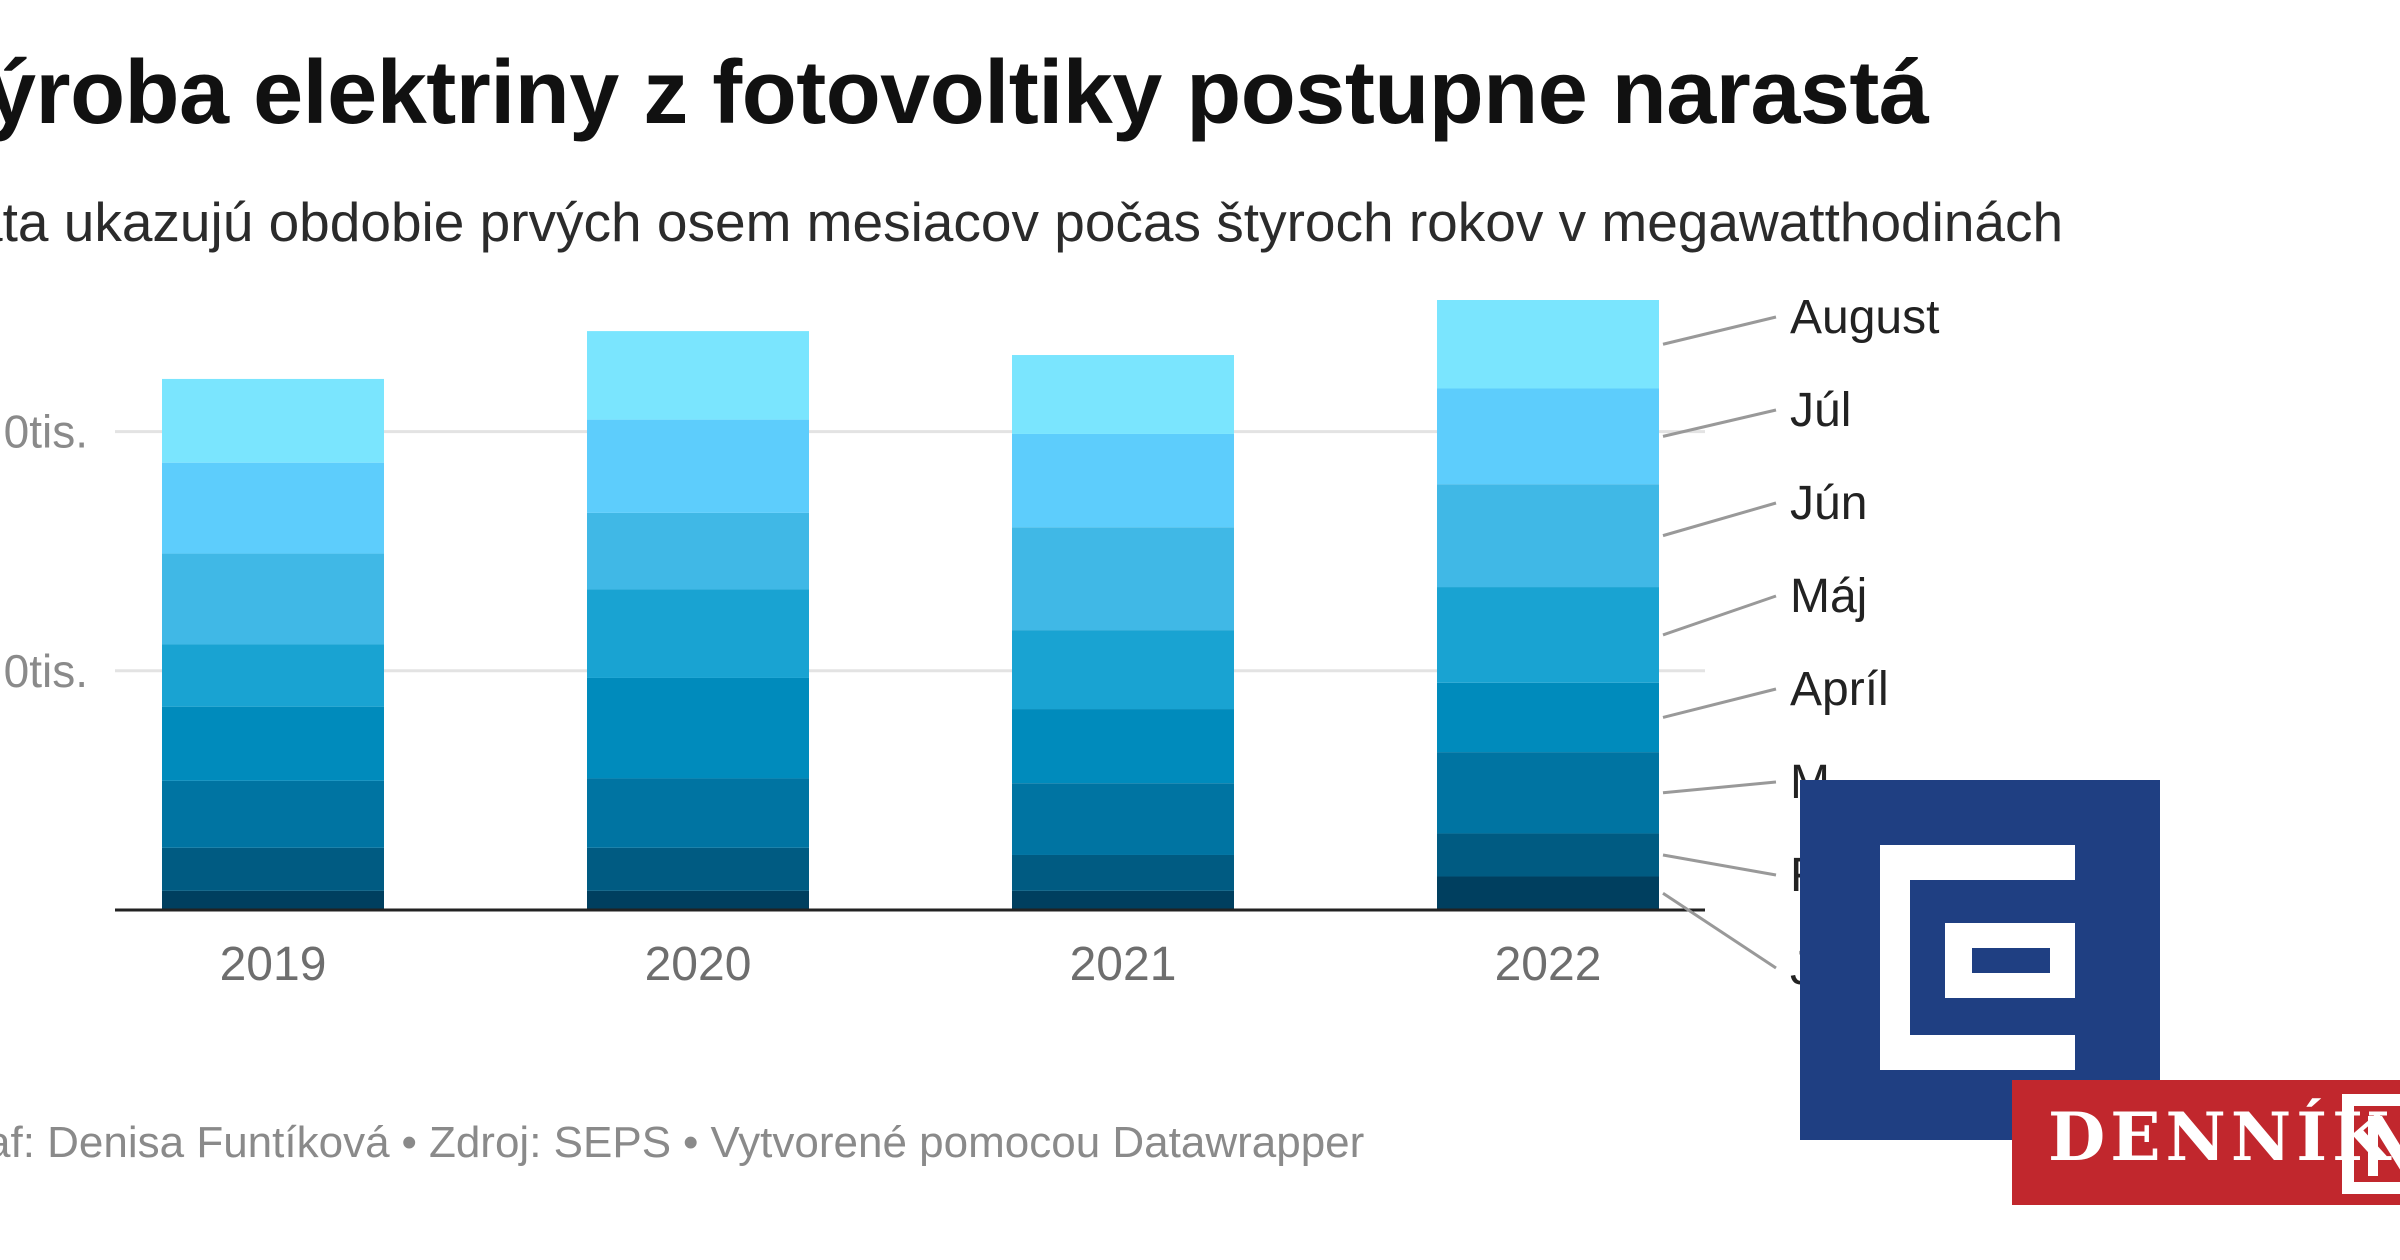 The height and width of the screenshot is (1260, 2400). What do you see at coordinates (273, 964) in the screenshot?
I see `x-tick-label: 2019` at bounding box center [273, 964].